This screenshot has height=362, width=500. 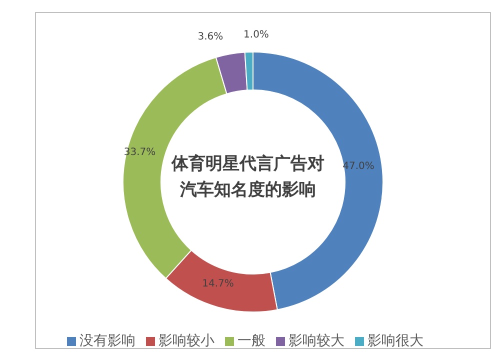 I want to click on data-label: 14.7%, so click(x=218, y=284).